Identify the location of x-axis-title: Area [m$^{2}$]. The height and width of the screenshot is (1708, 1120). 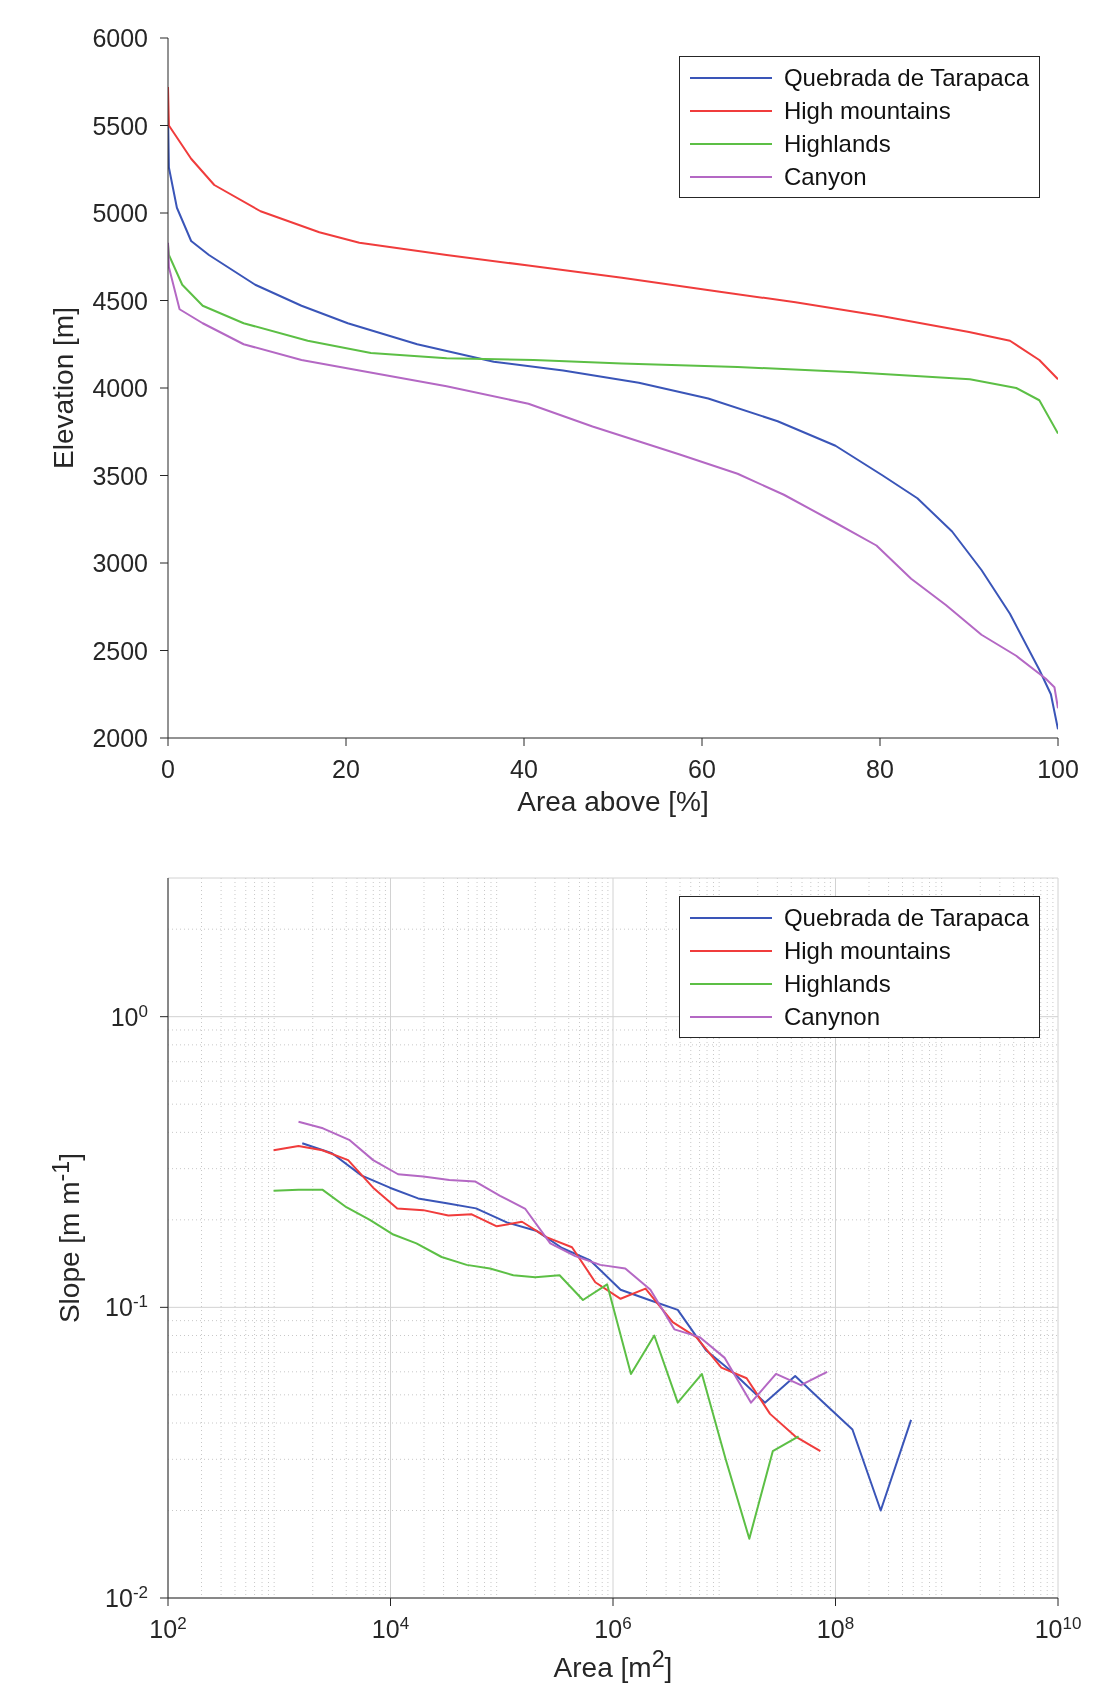
(613, 1665).